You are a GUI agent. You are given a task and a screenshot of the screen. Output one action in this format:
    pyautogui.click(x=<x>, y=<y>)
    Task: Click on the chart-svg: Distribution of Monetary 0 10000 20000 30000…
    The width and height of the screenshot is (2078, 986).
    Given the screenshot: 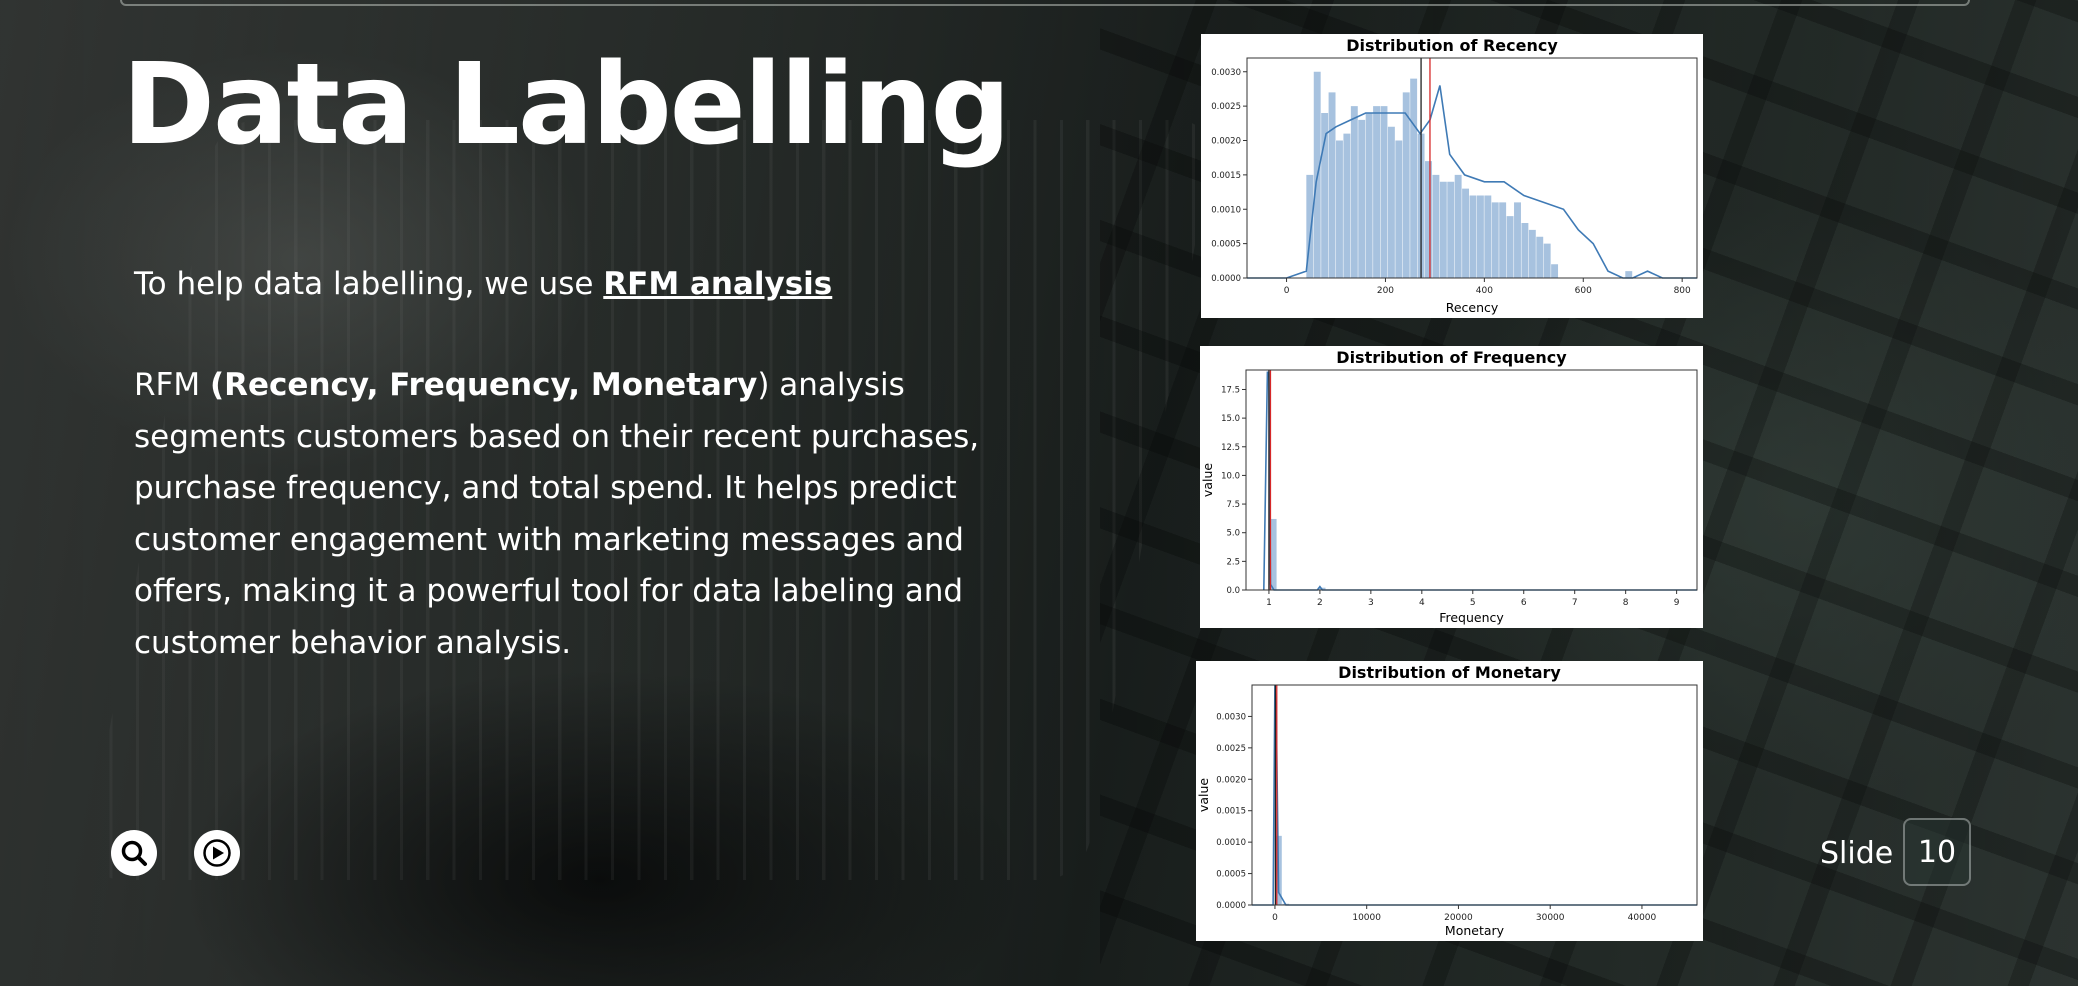 What is the action you would take?
    pyautogui.click(x=1447, y=800)
    